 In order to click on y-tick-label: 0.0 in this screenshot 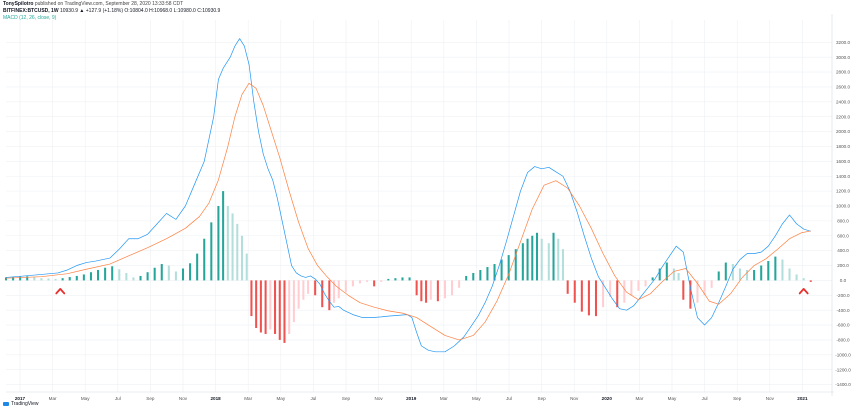, I will do `click(843, 280)`.